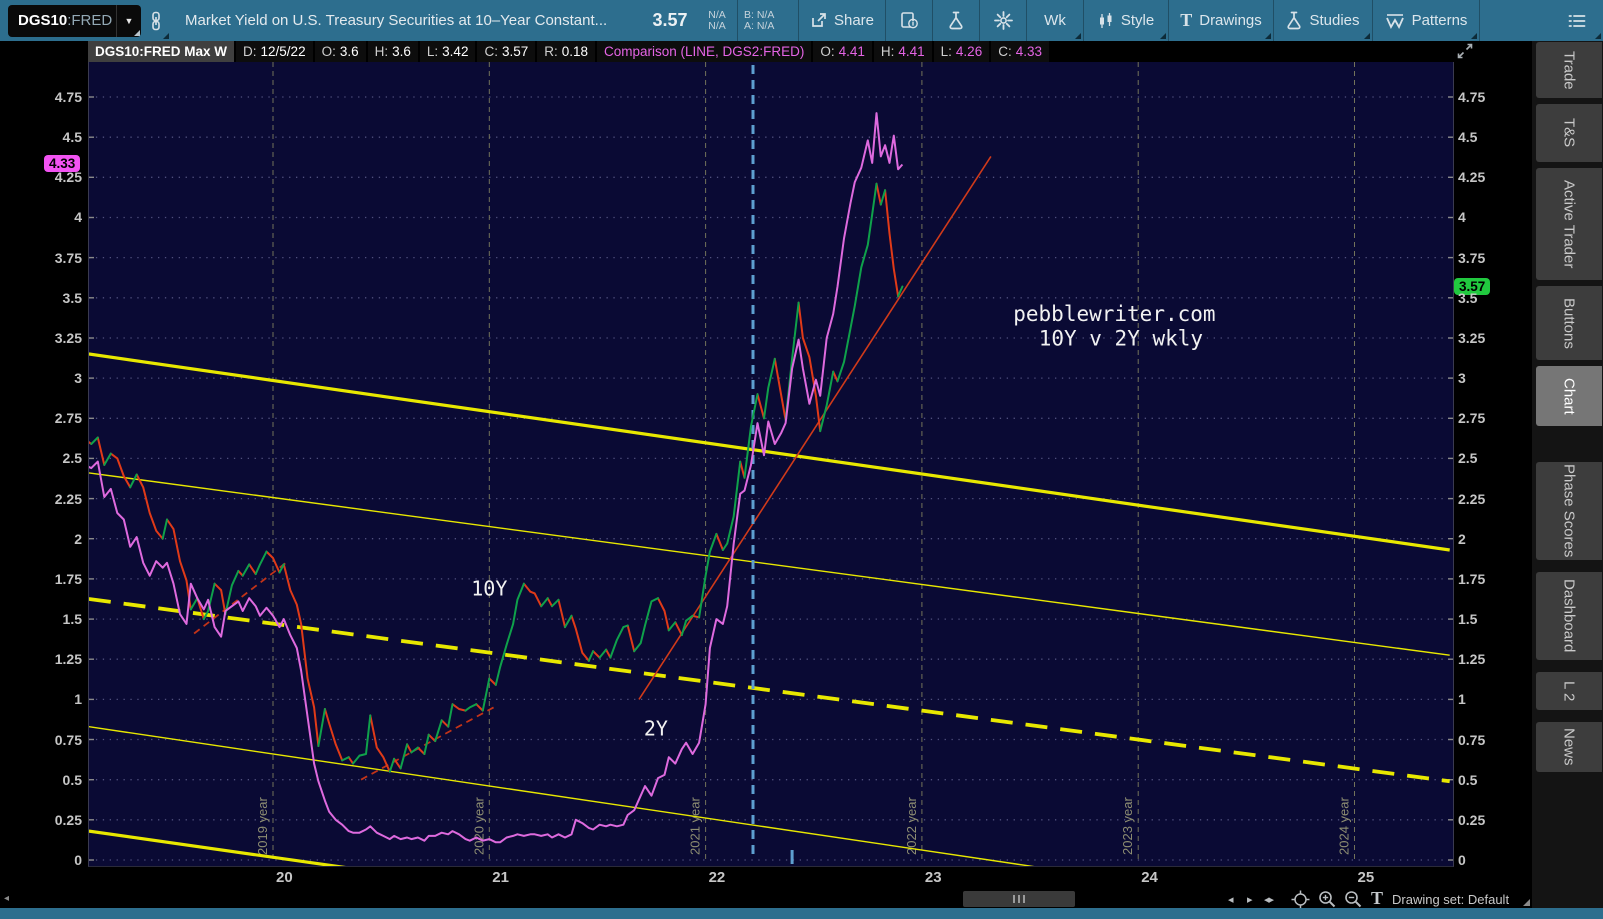  What do you see at coordinates (233, 851) in the screenshot?
I see `trendline-lower-channel-thick` at bounding box center [233, 851].